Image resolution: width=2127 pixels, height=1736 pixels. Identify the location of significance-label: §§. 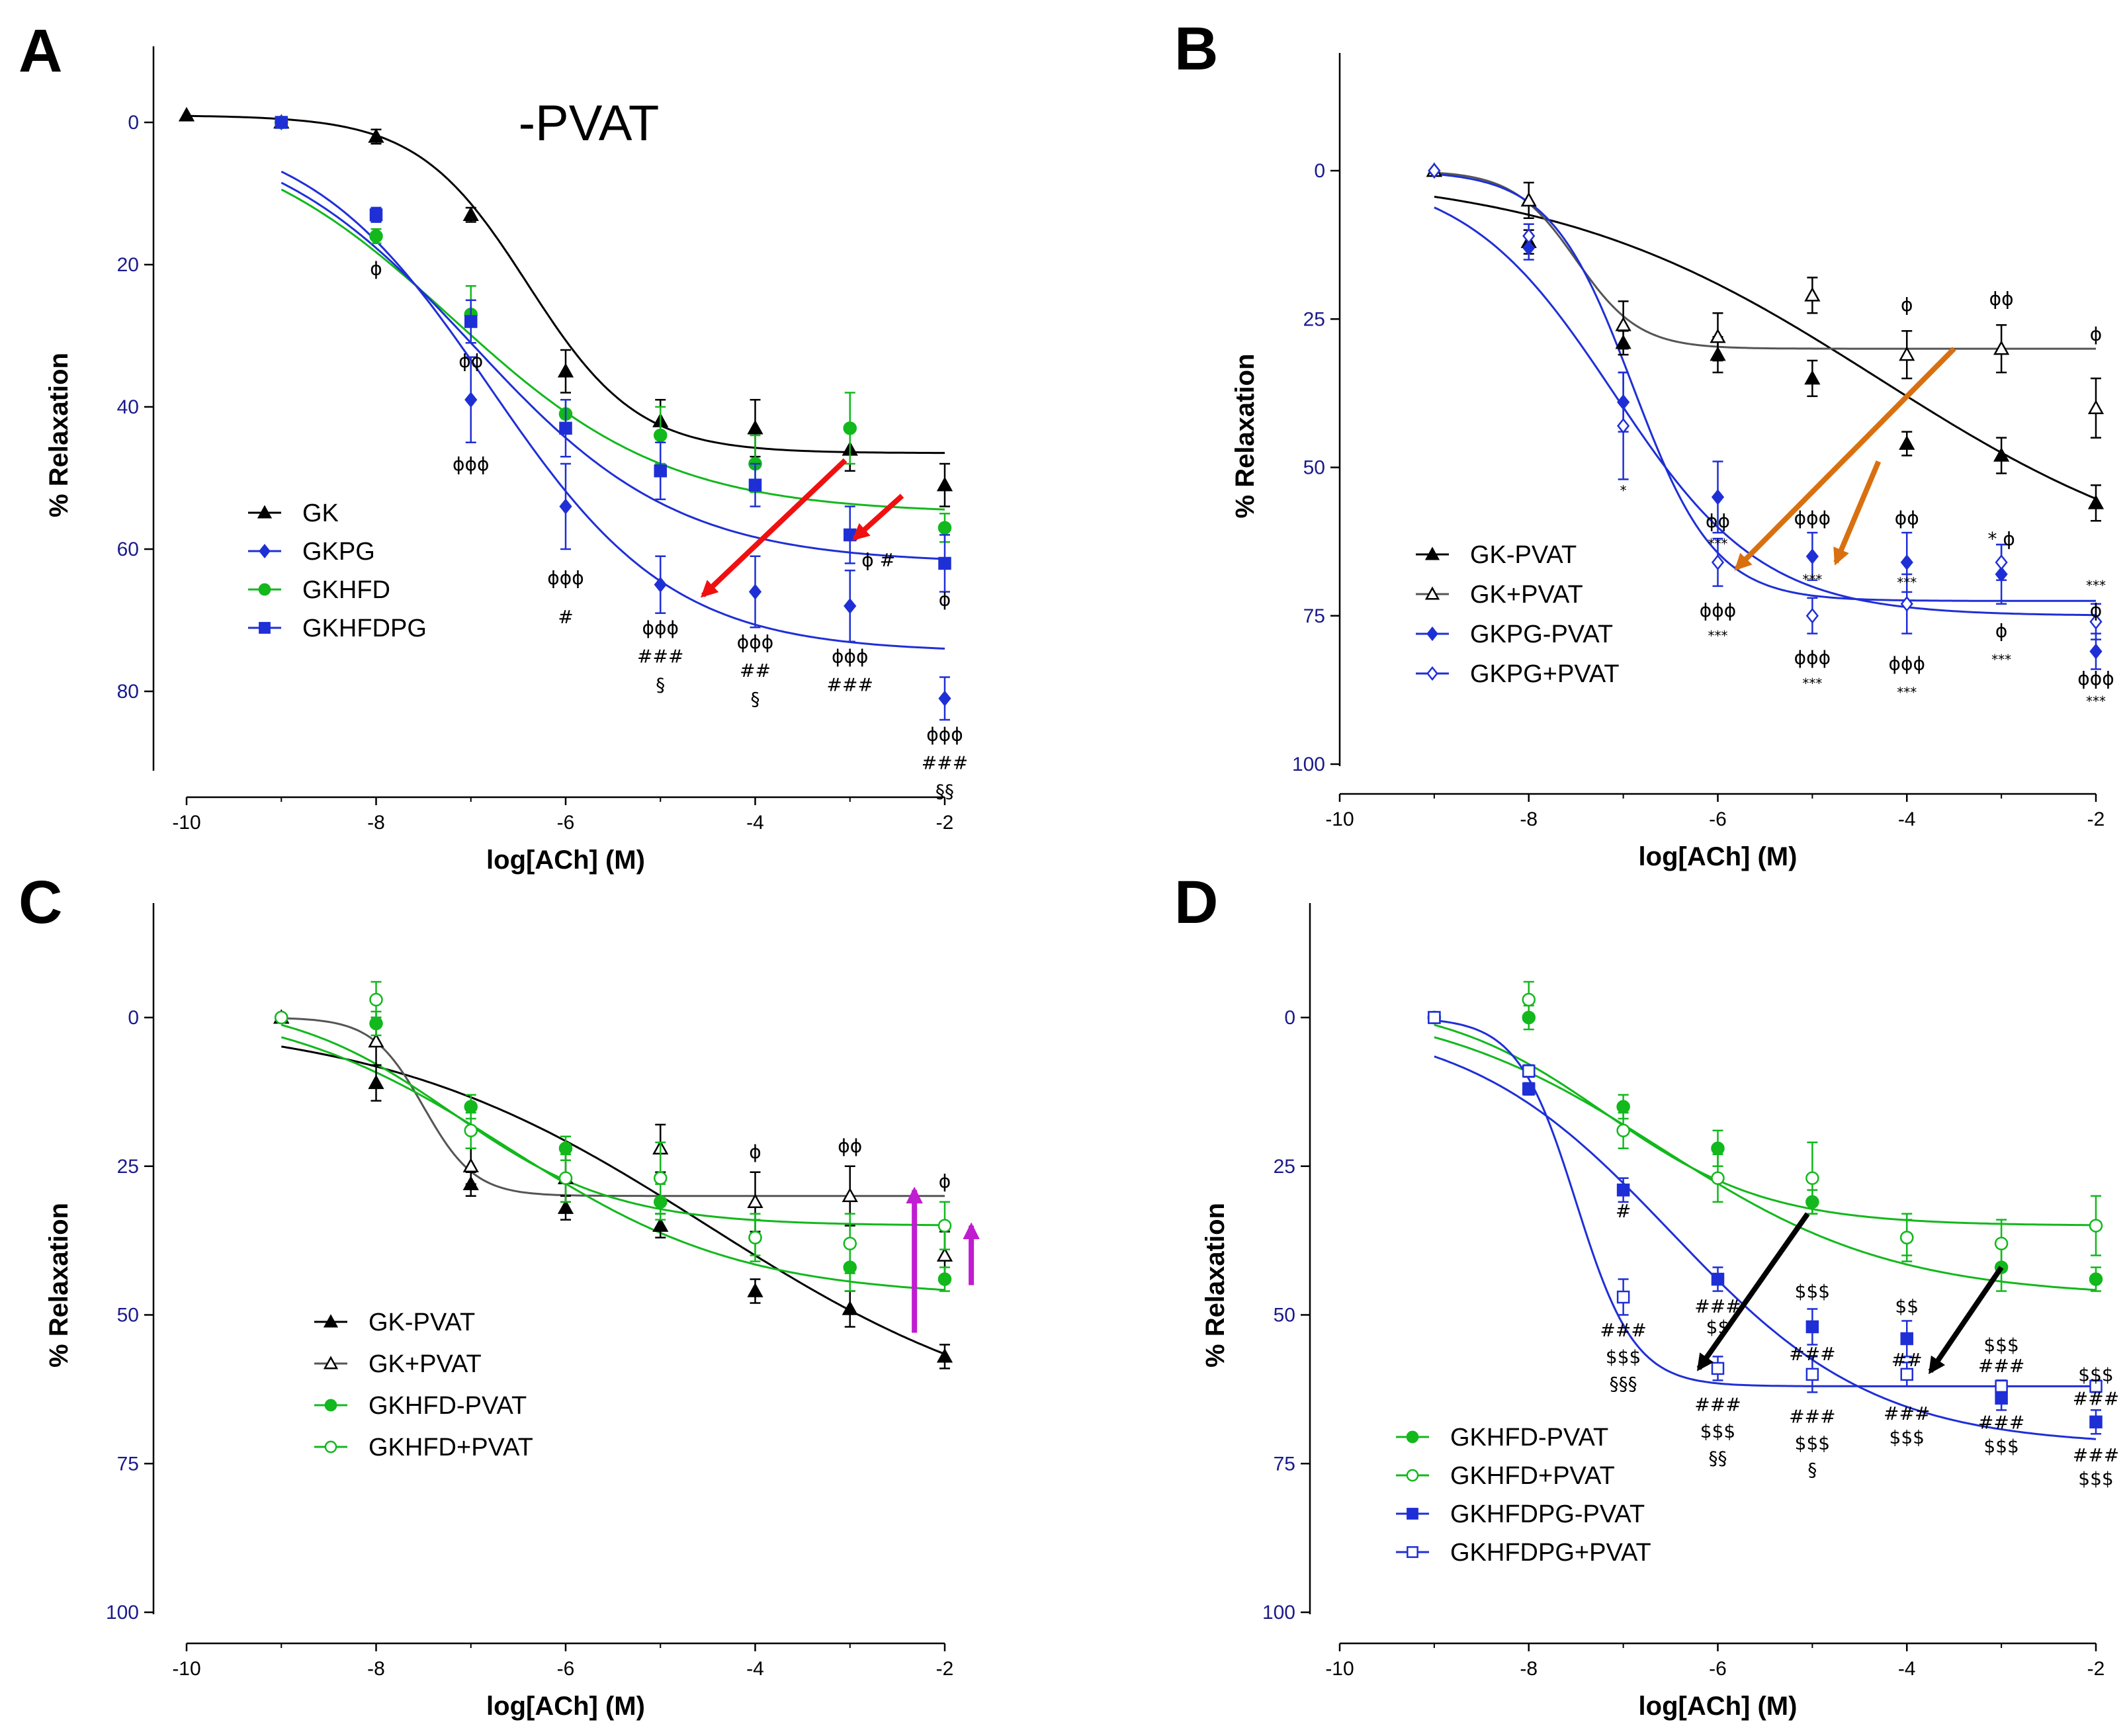
(1718, 1458).